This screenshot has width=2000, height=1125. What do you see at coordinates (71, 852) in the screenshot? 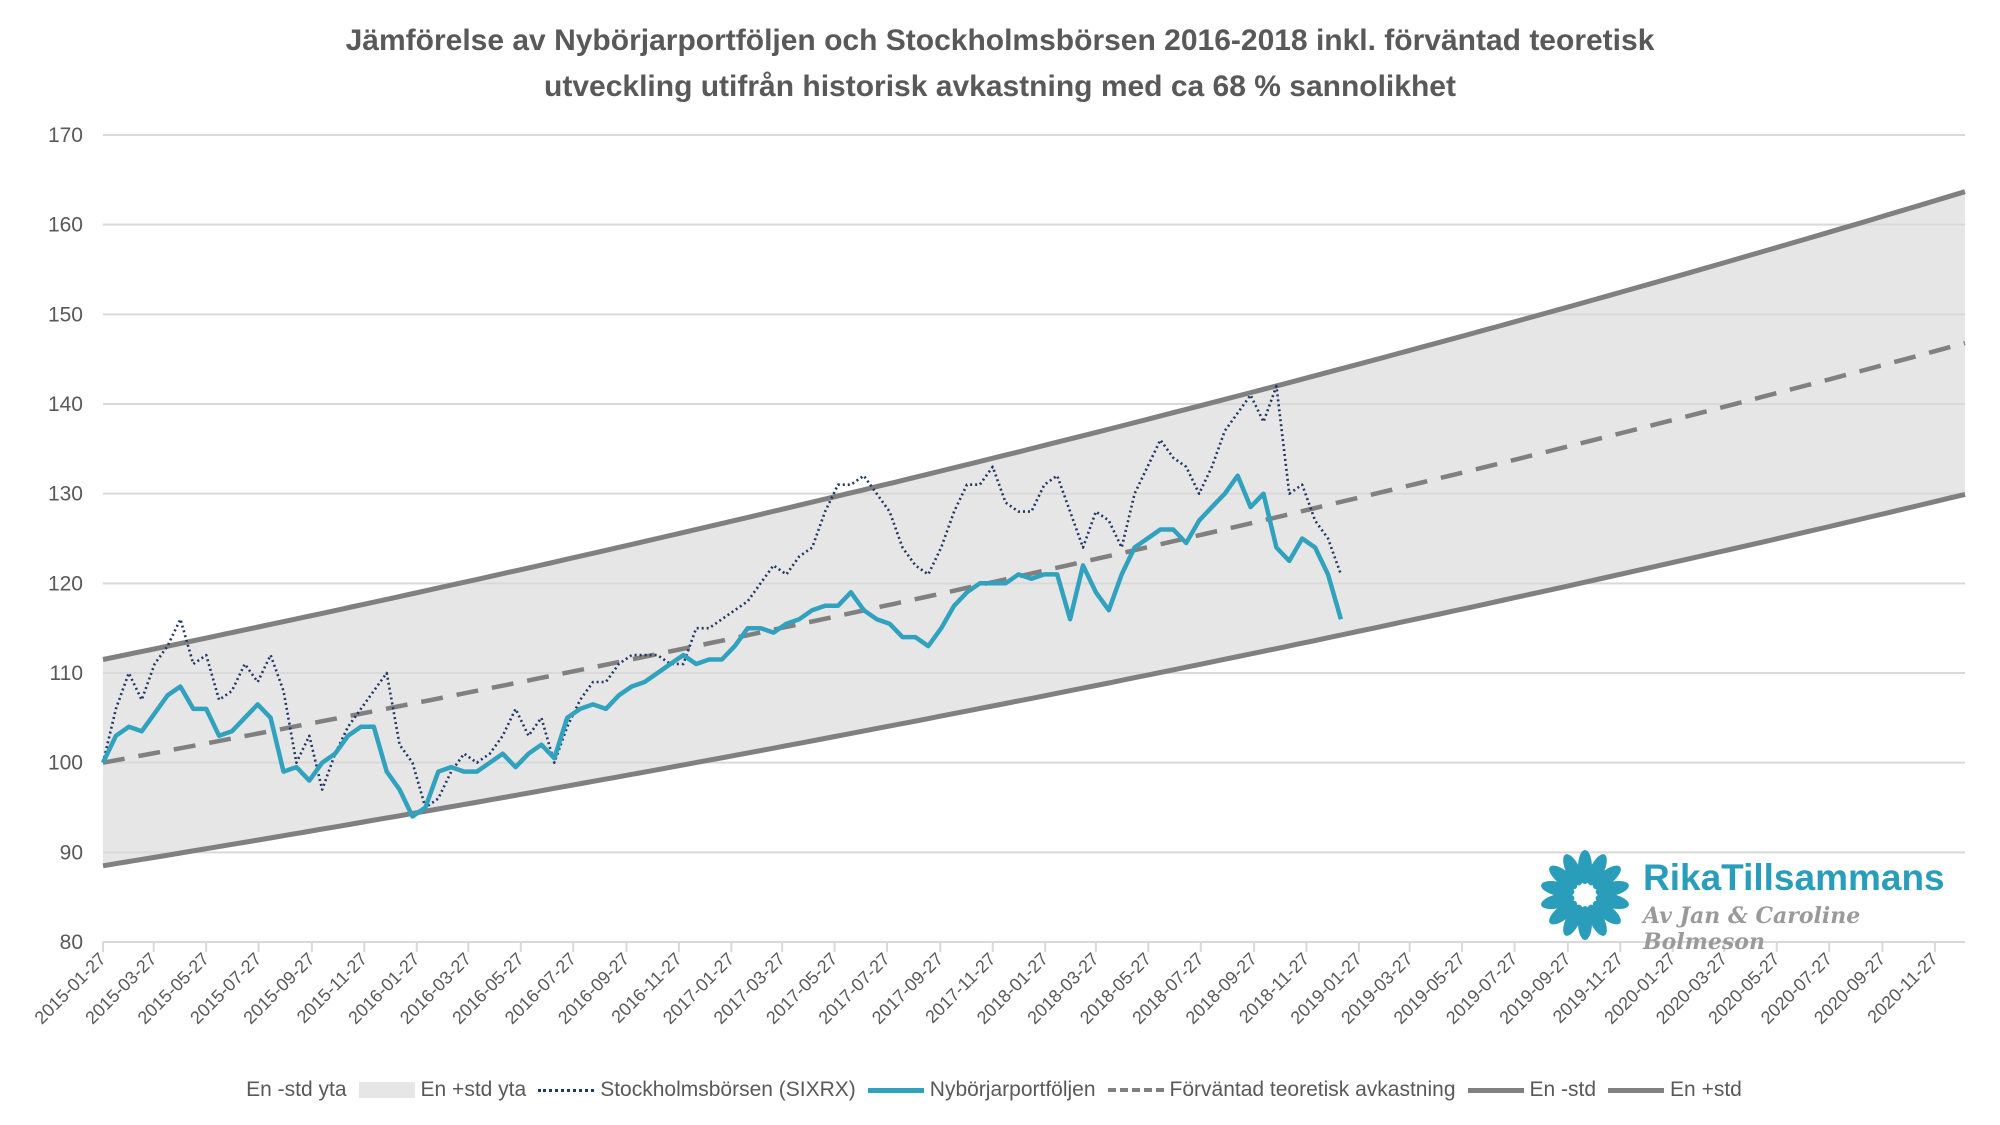
I see `y-tick-label: 90` at bounding box center [71, 852].